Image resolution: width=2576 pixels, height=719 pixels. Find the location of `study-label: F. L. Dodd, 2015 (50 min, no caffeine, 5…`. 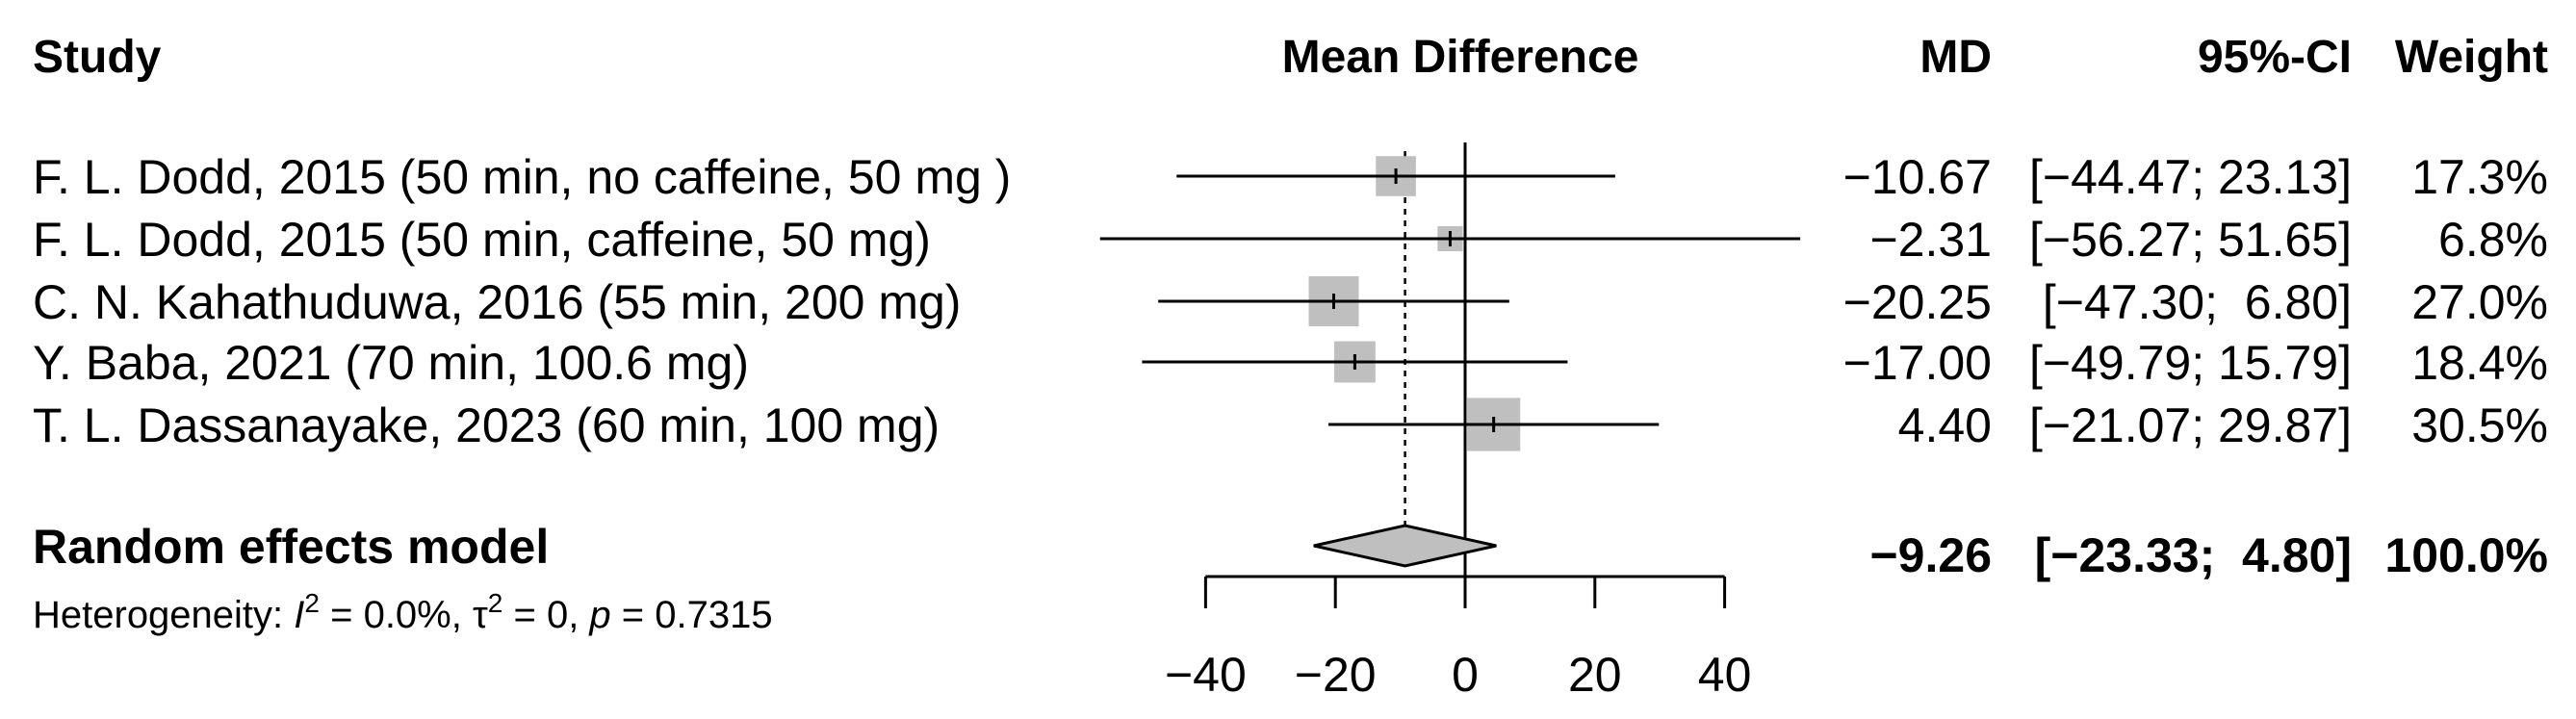

study-label: F. L. Dodd, 2015 (50 min, no caffeine, 5… is located at coordinates (522, 177).